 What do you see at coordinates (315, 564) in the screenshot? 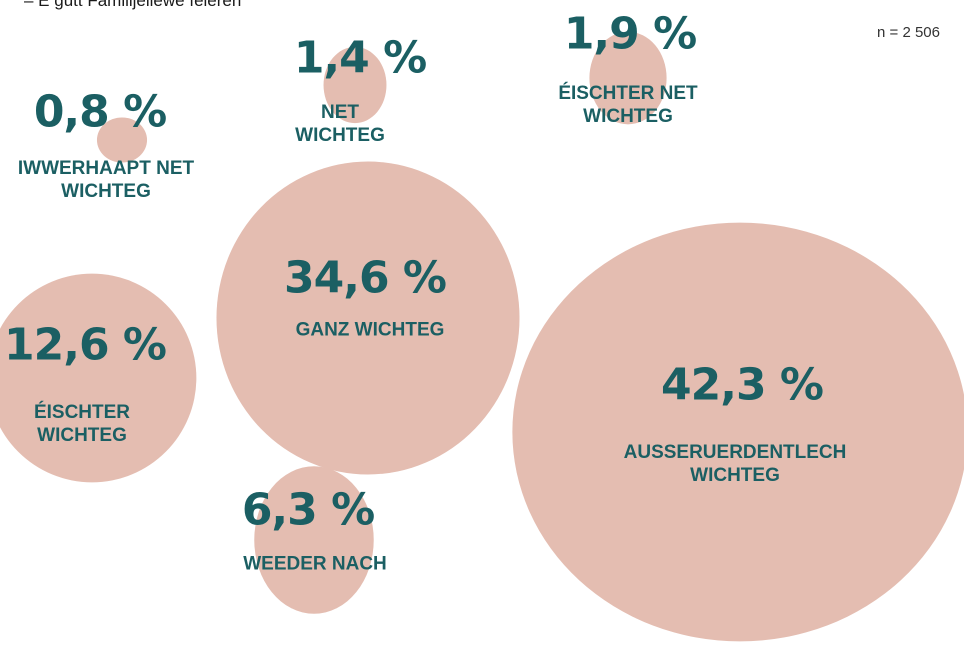
I see `category-label: WEEDER NACH` at bounding box center [315, 564].